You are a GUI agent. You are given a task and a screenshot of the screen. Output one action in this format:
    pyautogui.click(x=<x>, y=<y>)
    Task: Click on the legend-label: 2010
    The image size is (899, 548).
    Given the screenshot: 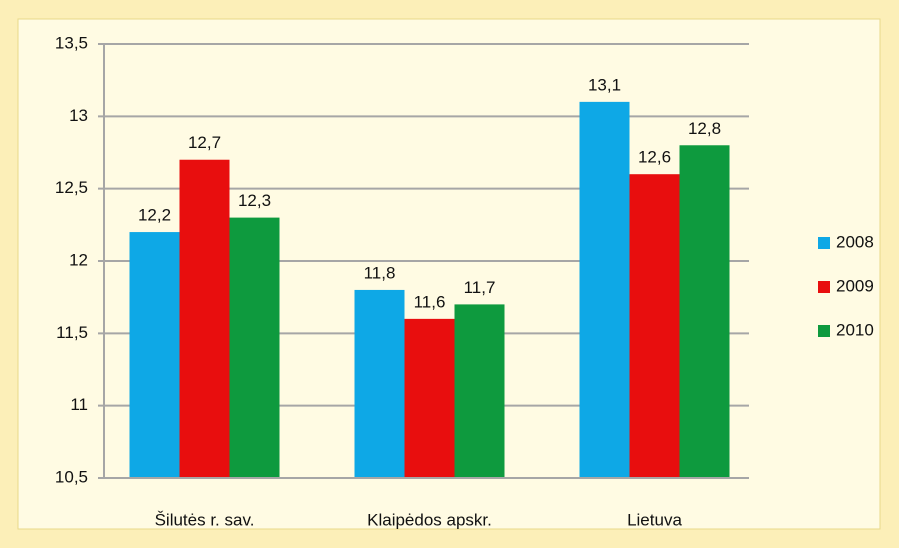 What is the action you would take?
    pyautogui.click(x=855, y=329)
    